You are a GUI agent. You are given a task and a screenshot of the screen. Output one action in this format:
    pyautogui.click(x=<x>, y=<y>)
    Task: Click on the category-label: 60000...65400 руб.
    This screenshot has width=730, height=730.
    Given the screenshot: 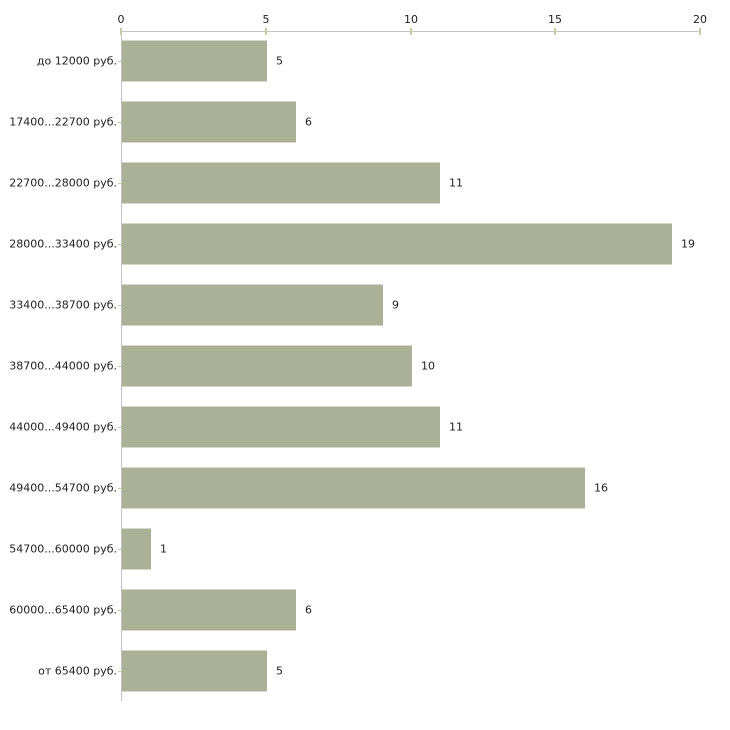 What is the action you would take?
    pyautogui.click(x=63, y=609)
    